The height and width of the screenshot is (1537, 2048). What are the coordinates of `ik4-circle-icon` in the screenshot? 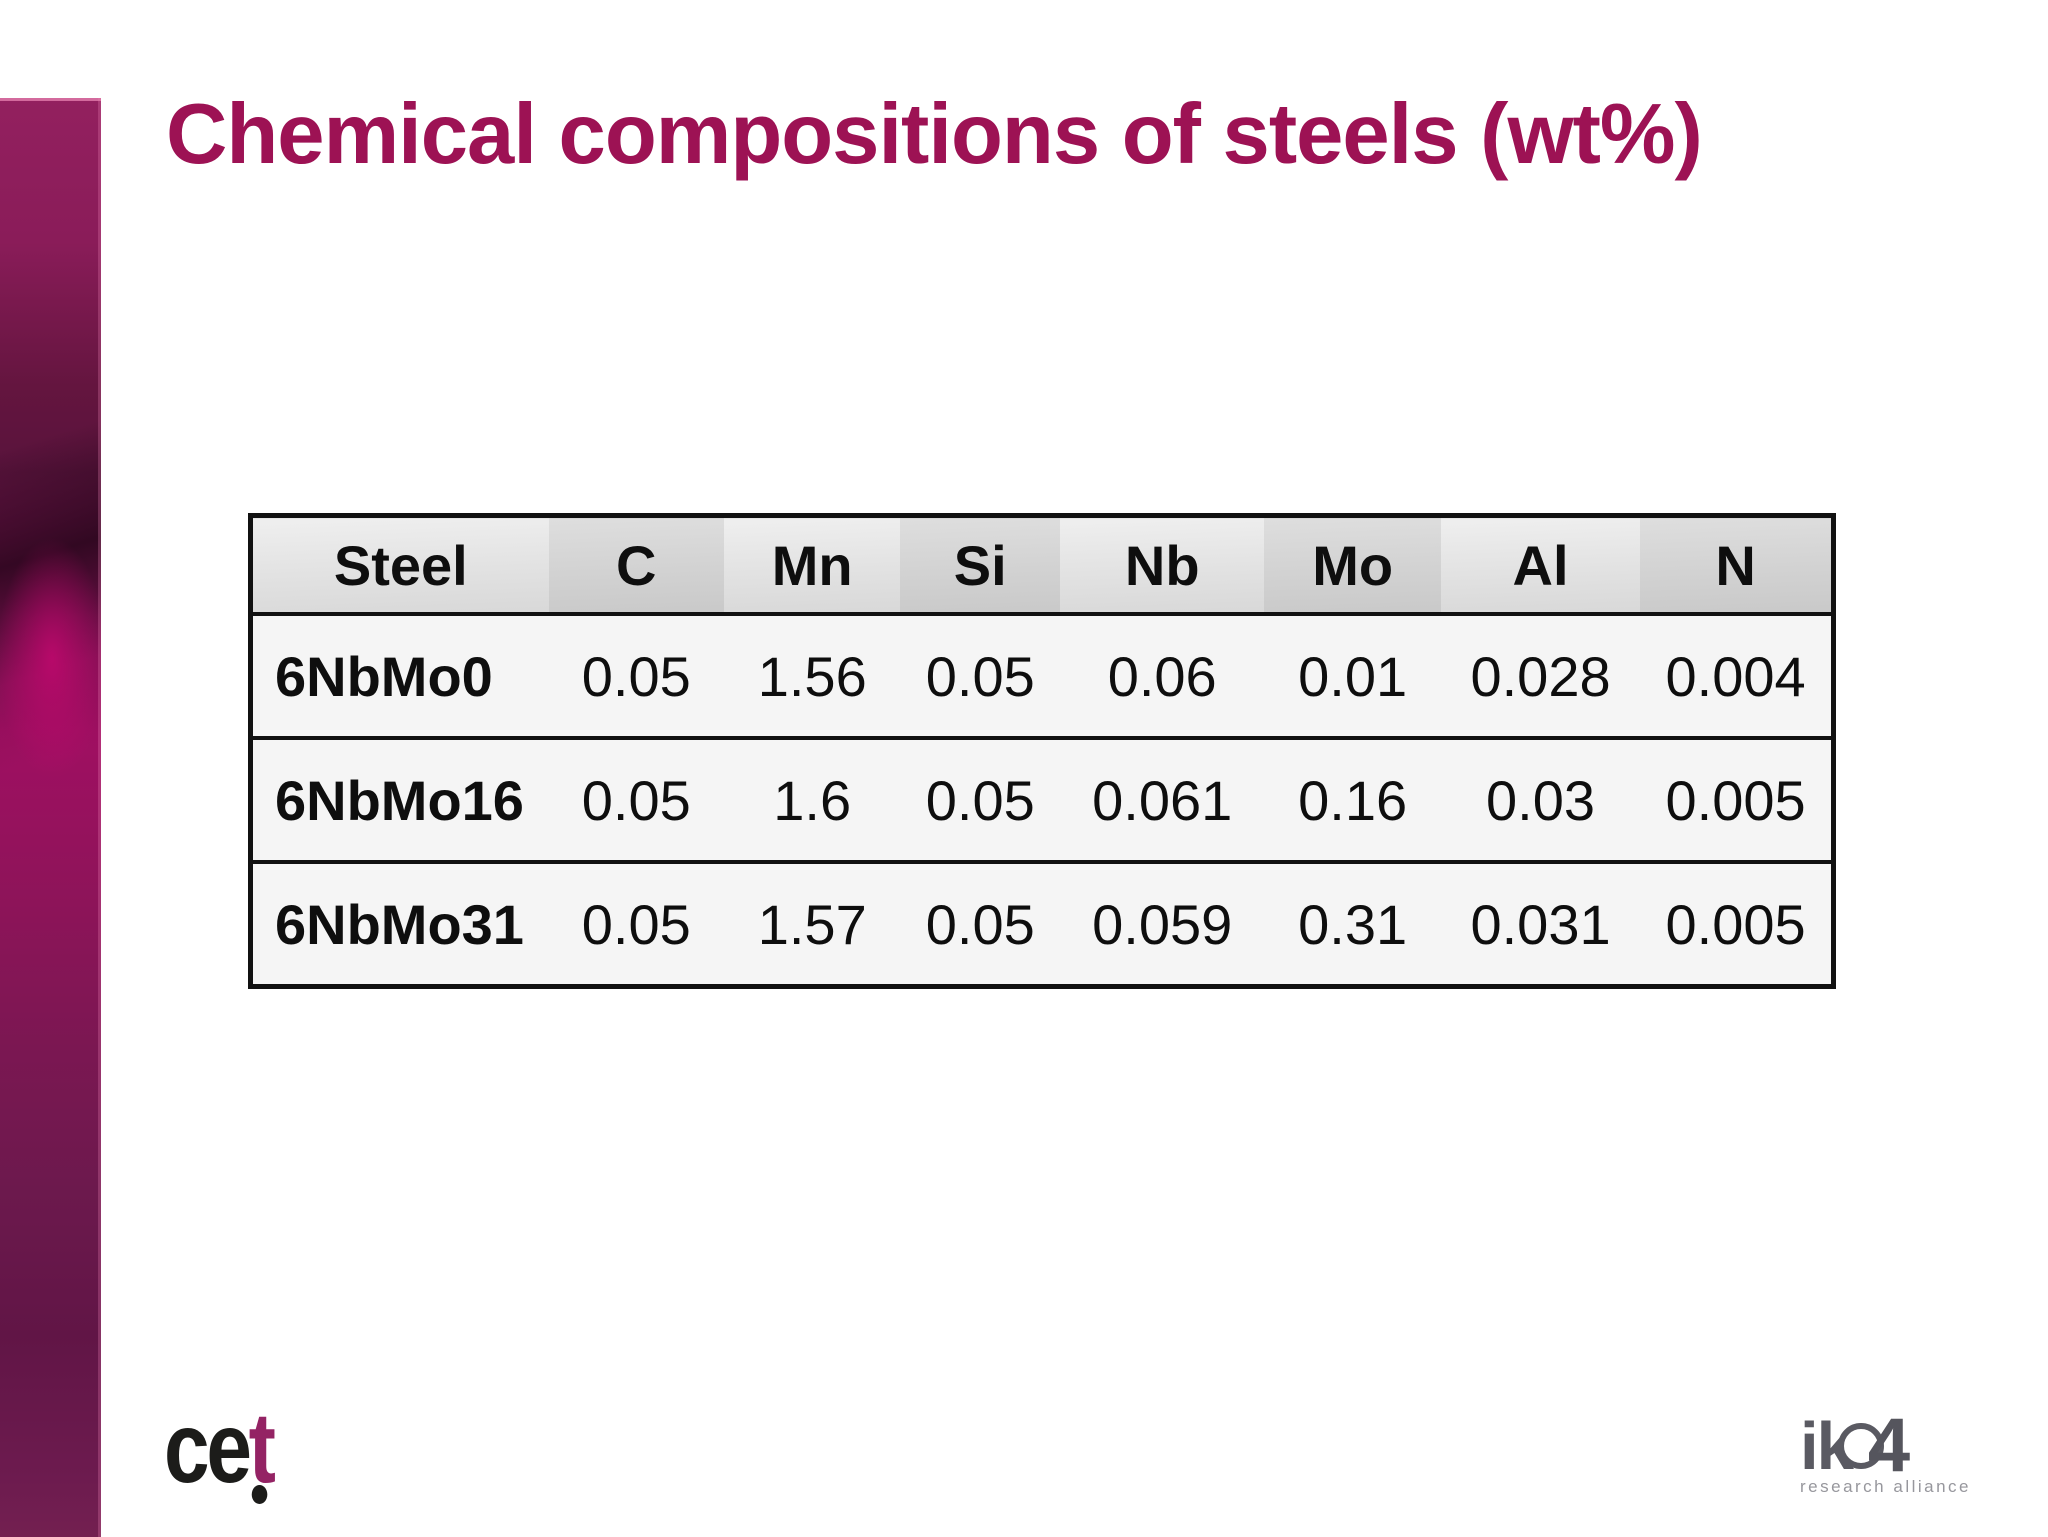 It's located at (1860, 1446).